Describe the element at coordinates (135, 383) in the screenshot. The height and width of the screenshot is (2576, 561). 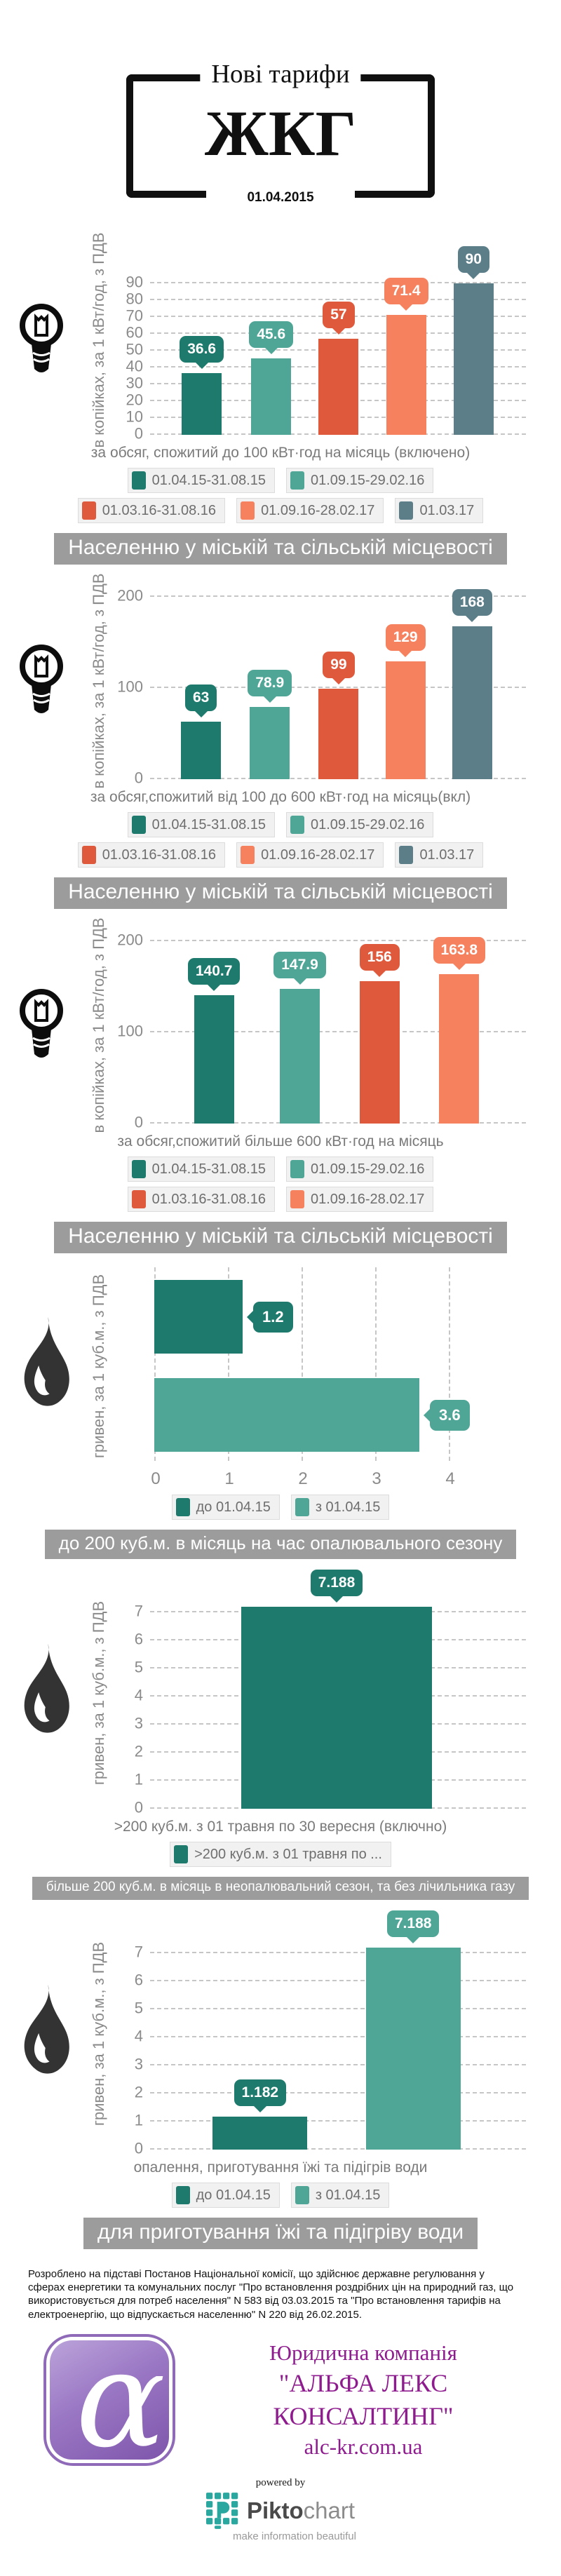
I see `y-axis-tick: 30` at that location.